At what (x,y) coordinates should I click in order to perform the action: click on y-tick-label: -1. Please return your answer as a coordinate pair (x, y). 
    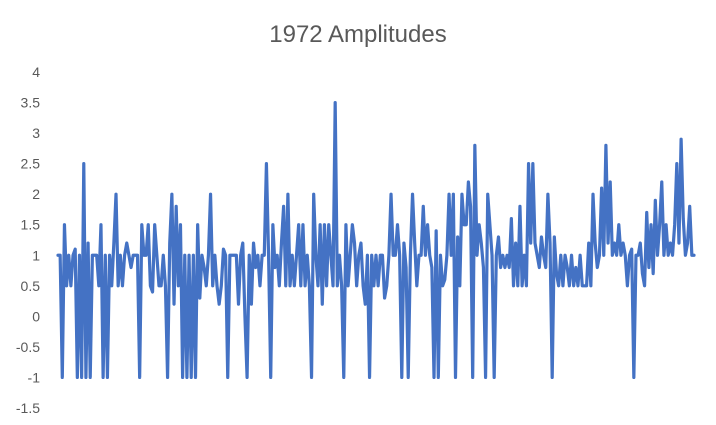
    Looking at the image, I should click on (34, 377).